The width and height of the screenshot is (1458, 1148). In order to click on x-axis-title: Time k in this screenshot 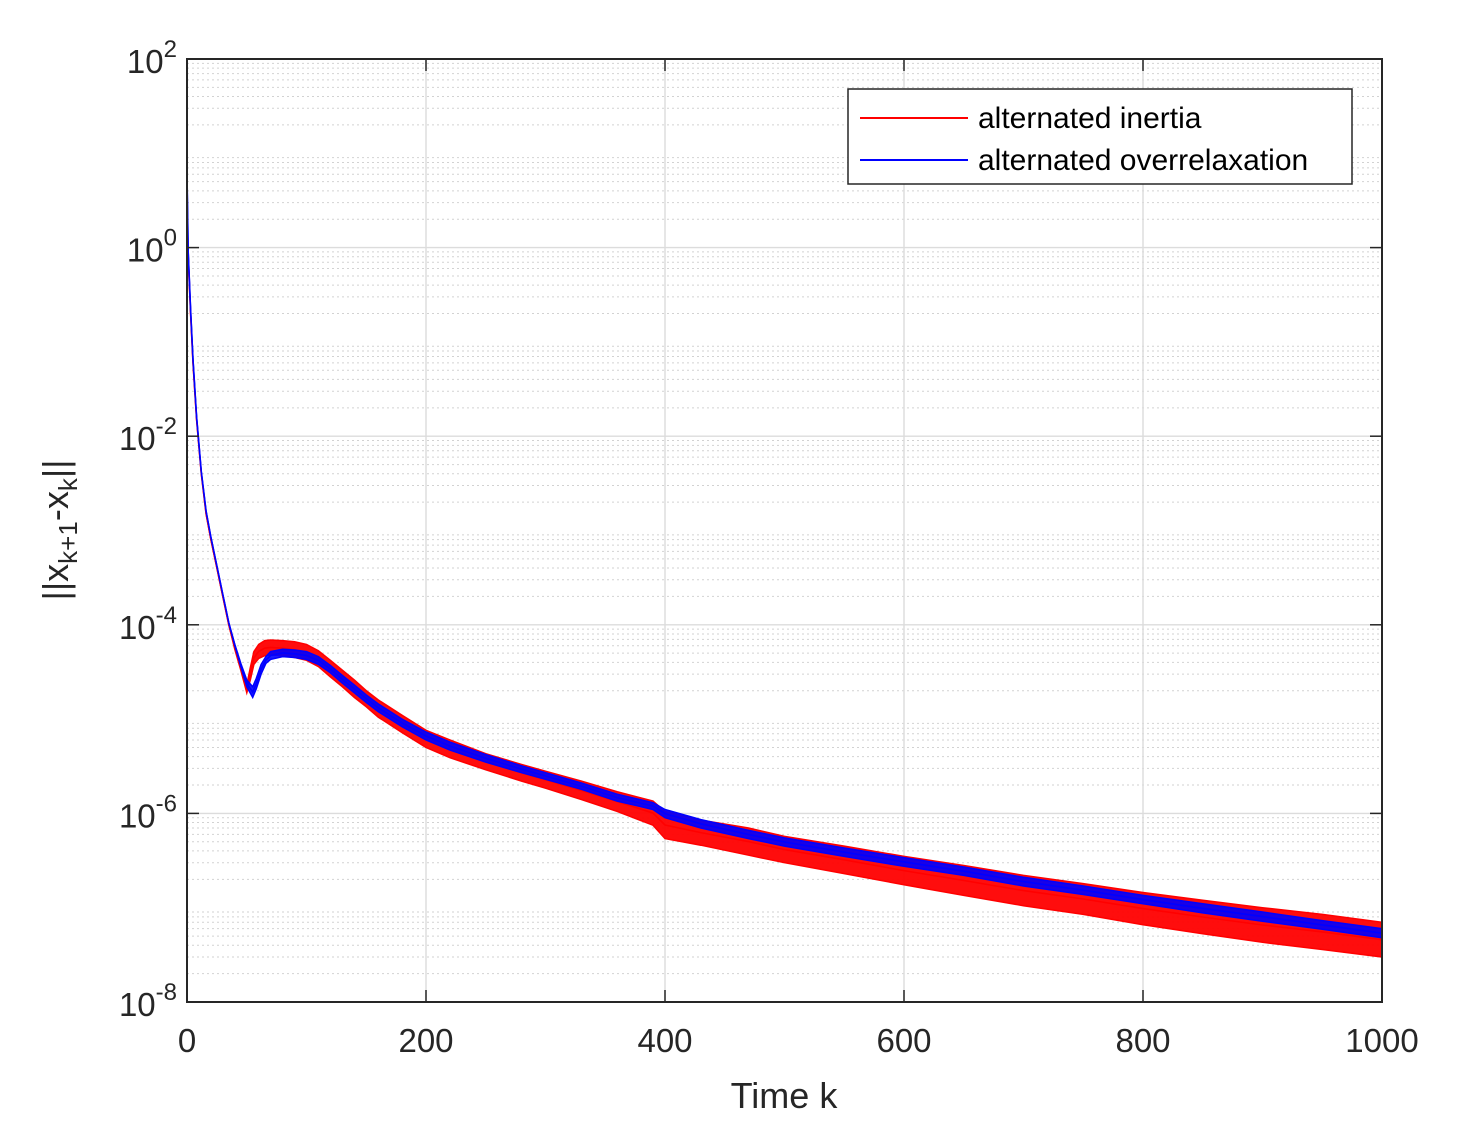, I will do `click(785, 1095)`.